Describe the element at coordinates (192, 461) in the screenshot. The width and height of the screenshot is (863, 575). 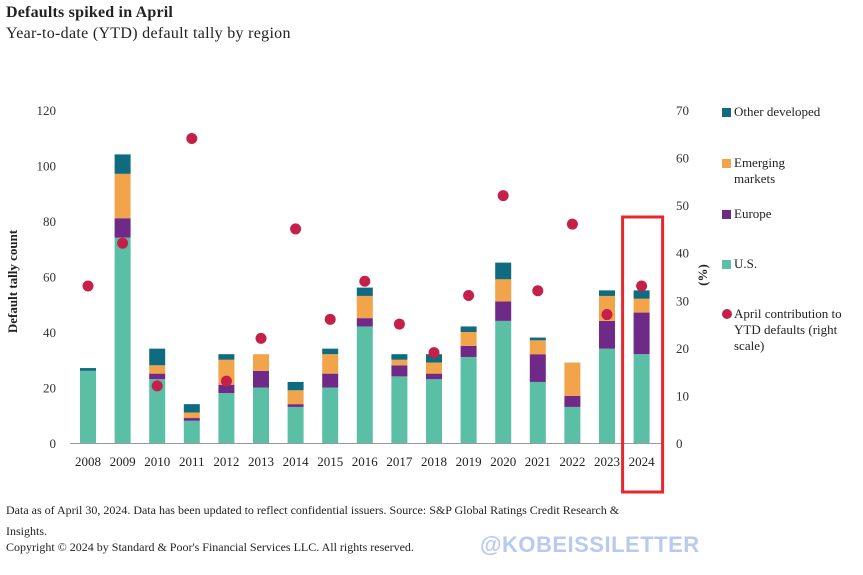
I see `x-tick-label-2011: 2011` at that location.